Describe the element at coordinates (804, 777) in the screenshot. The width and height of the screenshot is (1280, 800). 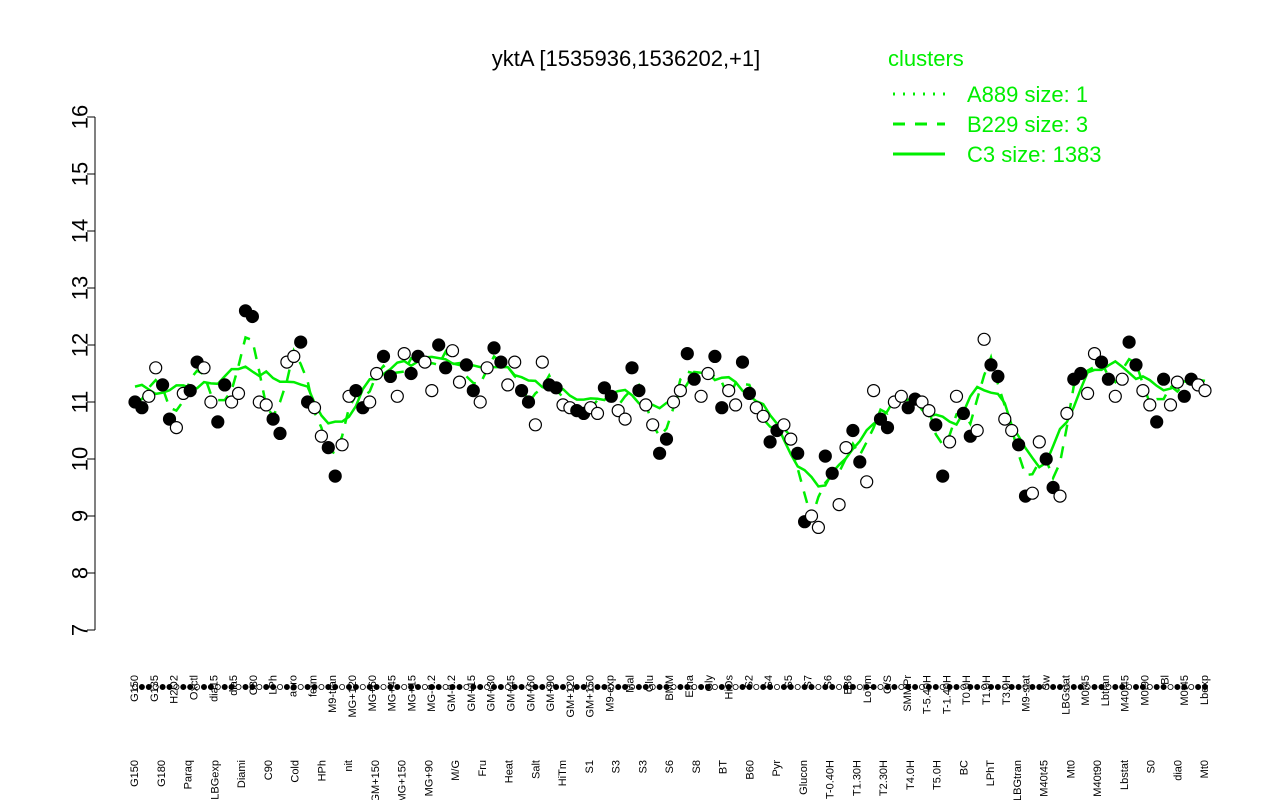
I see `x-label-bottom: Glucon` at that location.